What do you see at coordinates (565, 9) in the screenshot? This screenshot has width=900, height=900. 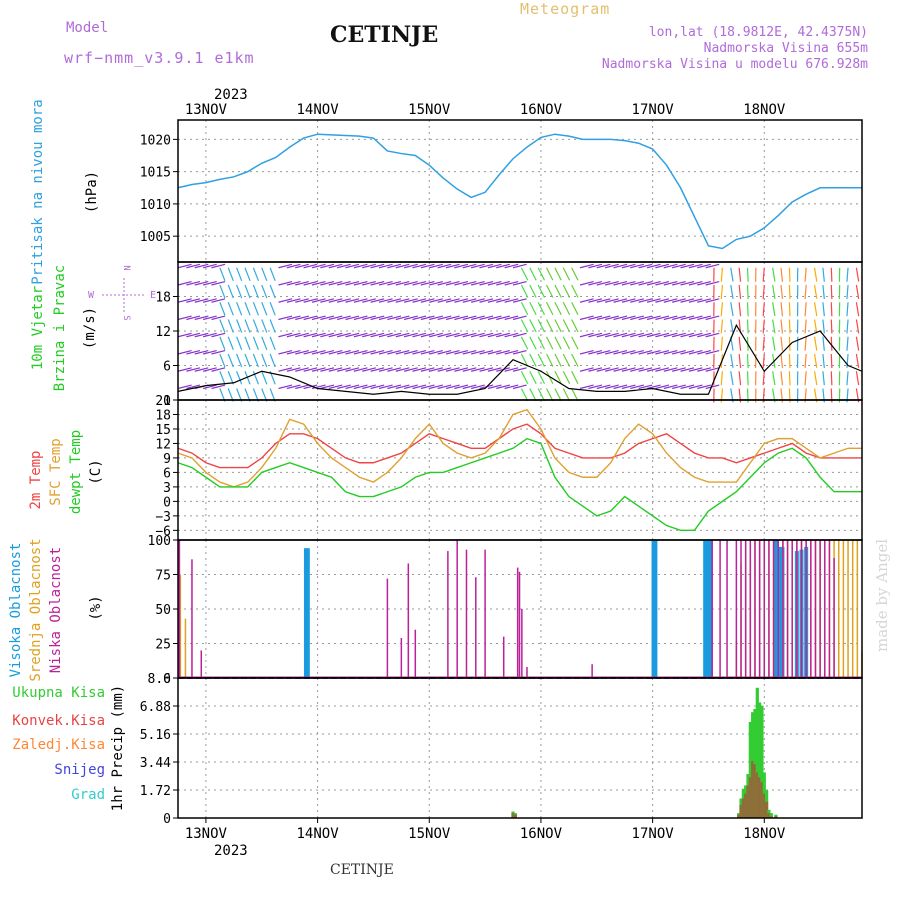 I see `meteogram-label: Meteogram` at bounding box center [565, 9].